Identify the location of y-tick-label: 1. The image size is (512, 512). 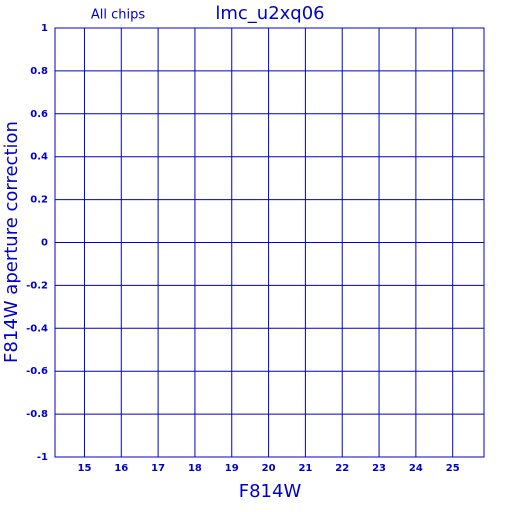
(44, 28).